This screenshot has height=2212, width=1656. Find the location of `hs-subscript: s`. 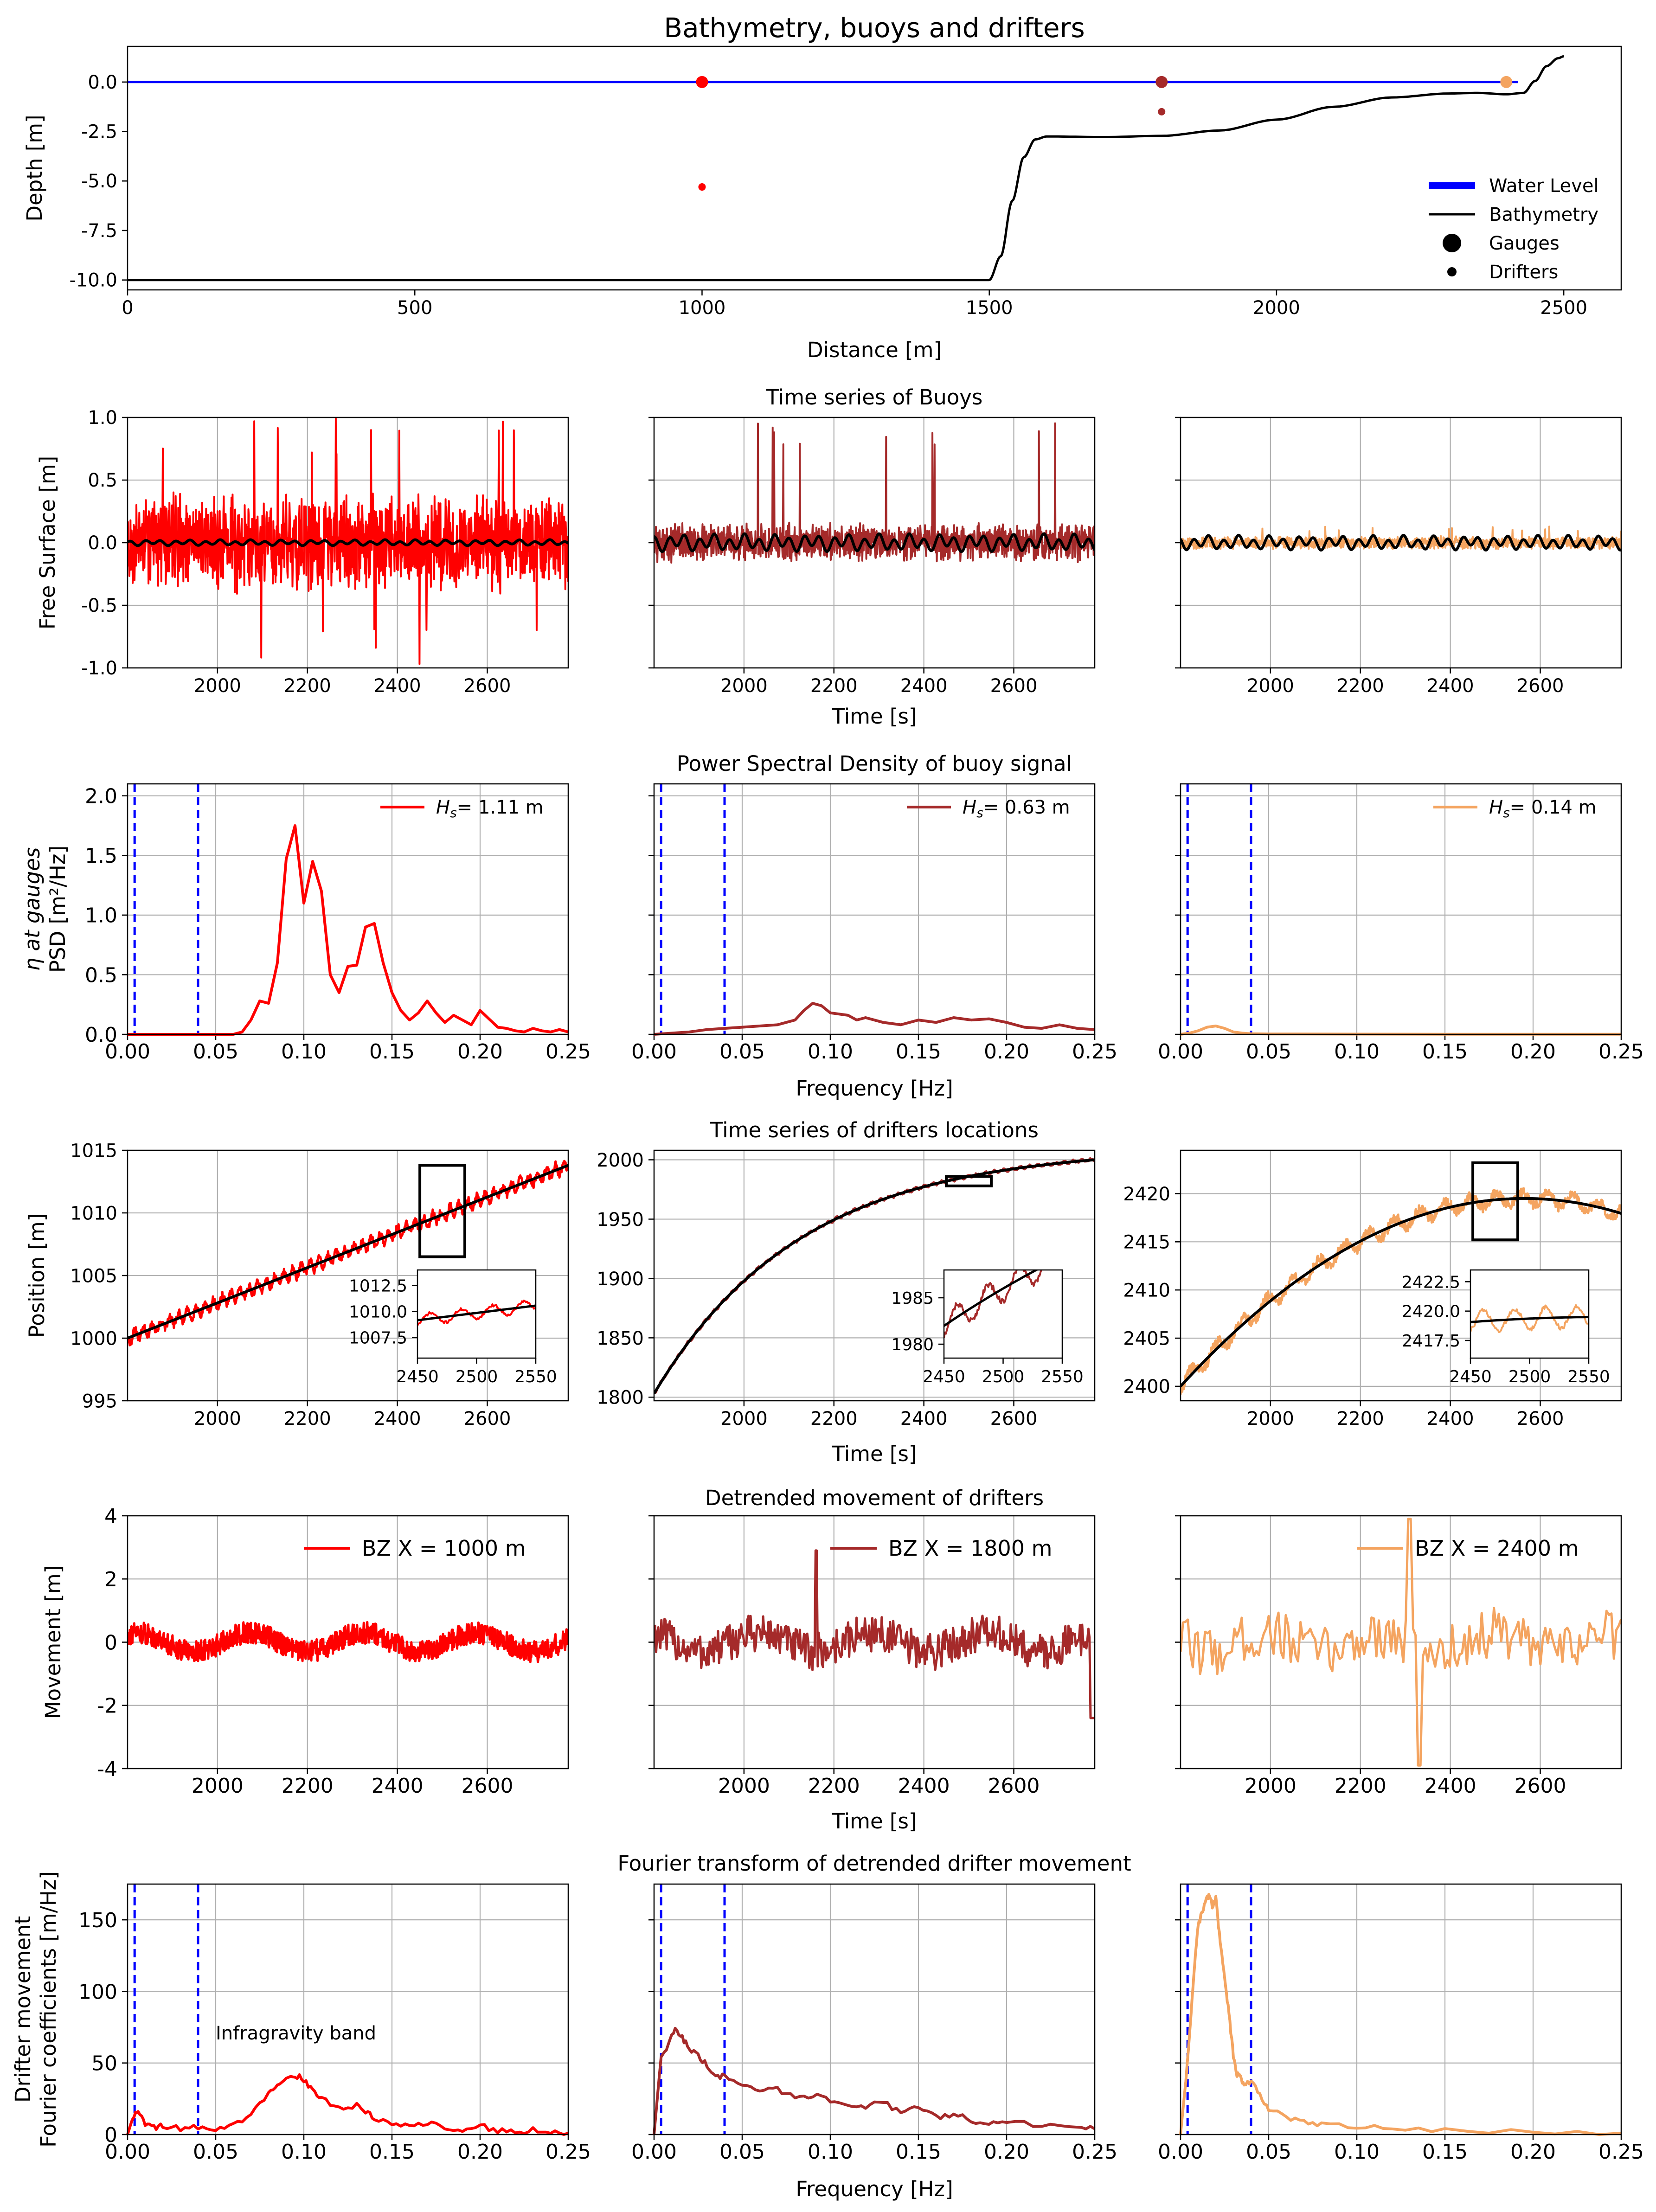

hs-subscript: s is located at coordinates (453, 813).